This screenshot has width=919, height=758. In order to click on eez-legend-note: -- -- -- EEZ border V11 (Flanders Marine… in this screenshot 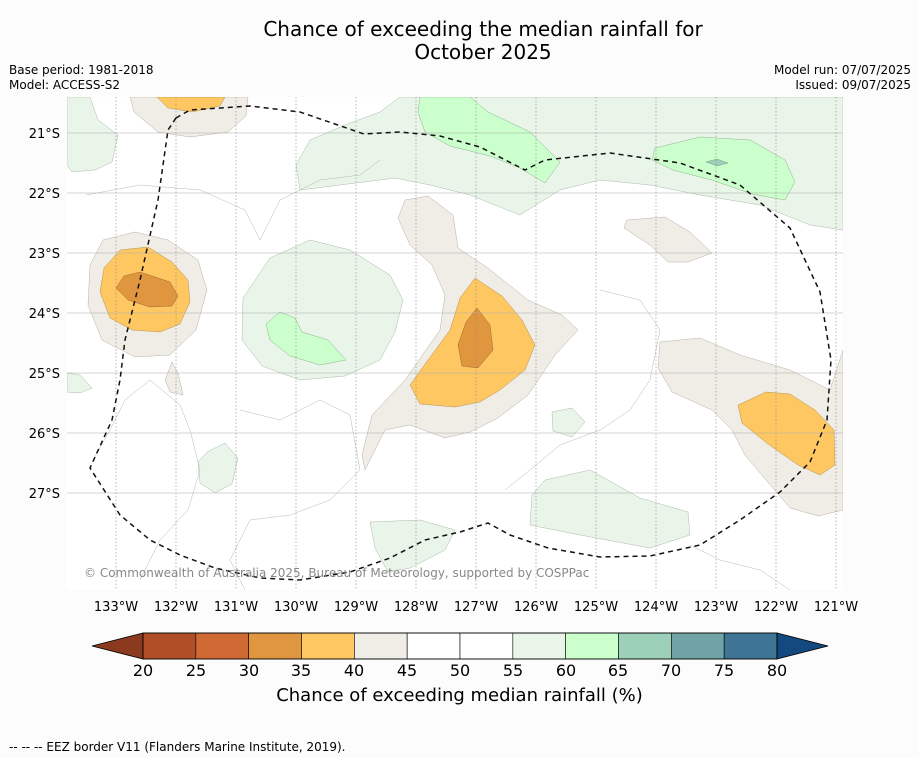, I will do `click(177, 747)`.